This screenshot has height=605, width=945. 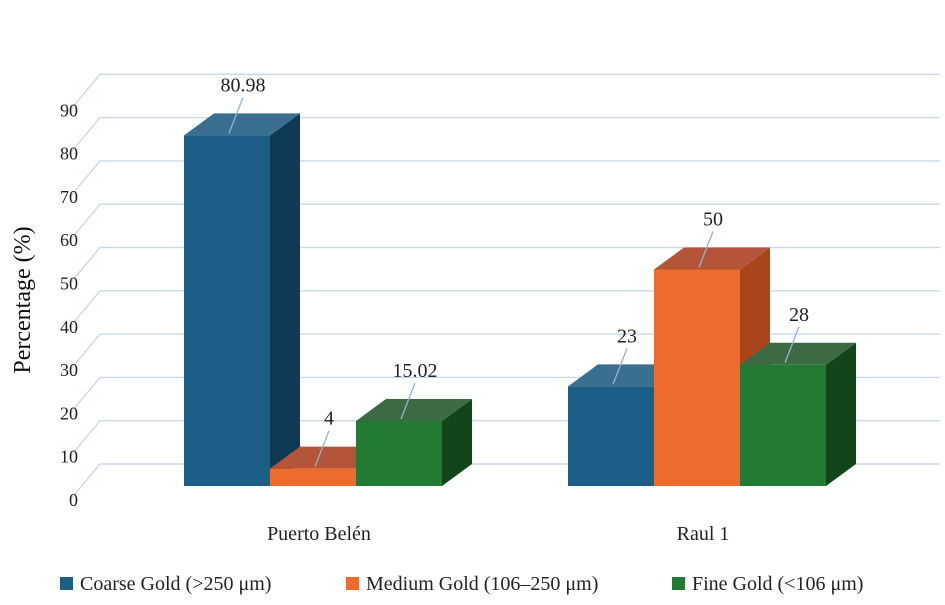 I want to click on y-tick-label: 10, so click(x=69, y=457).